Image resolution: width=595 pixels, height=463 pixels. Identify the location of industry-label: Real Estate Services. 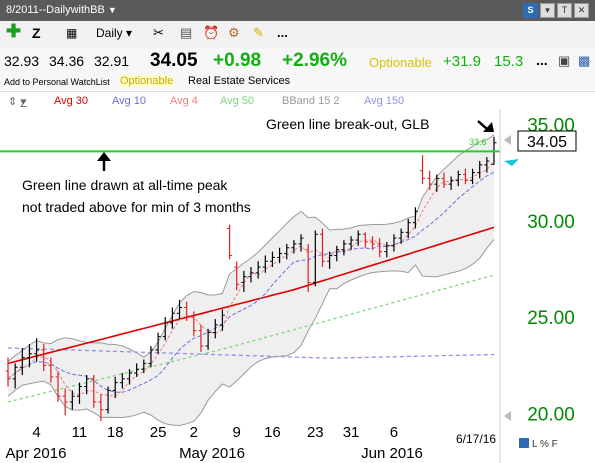
(239, 81).